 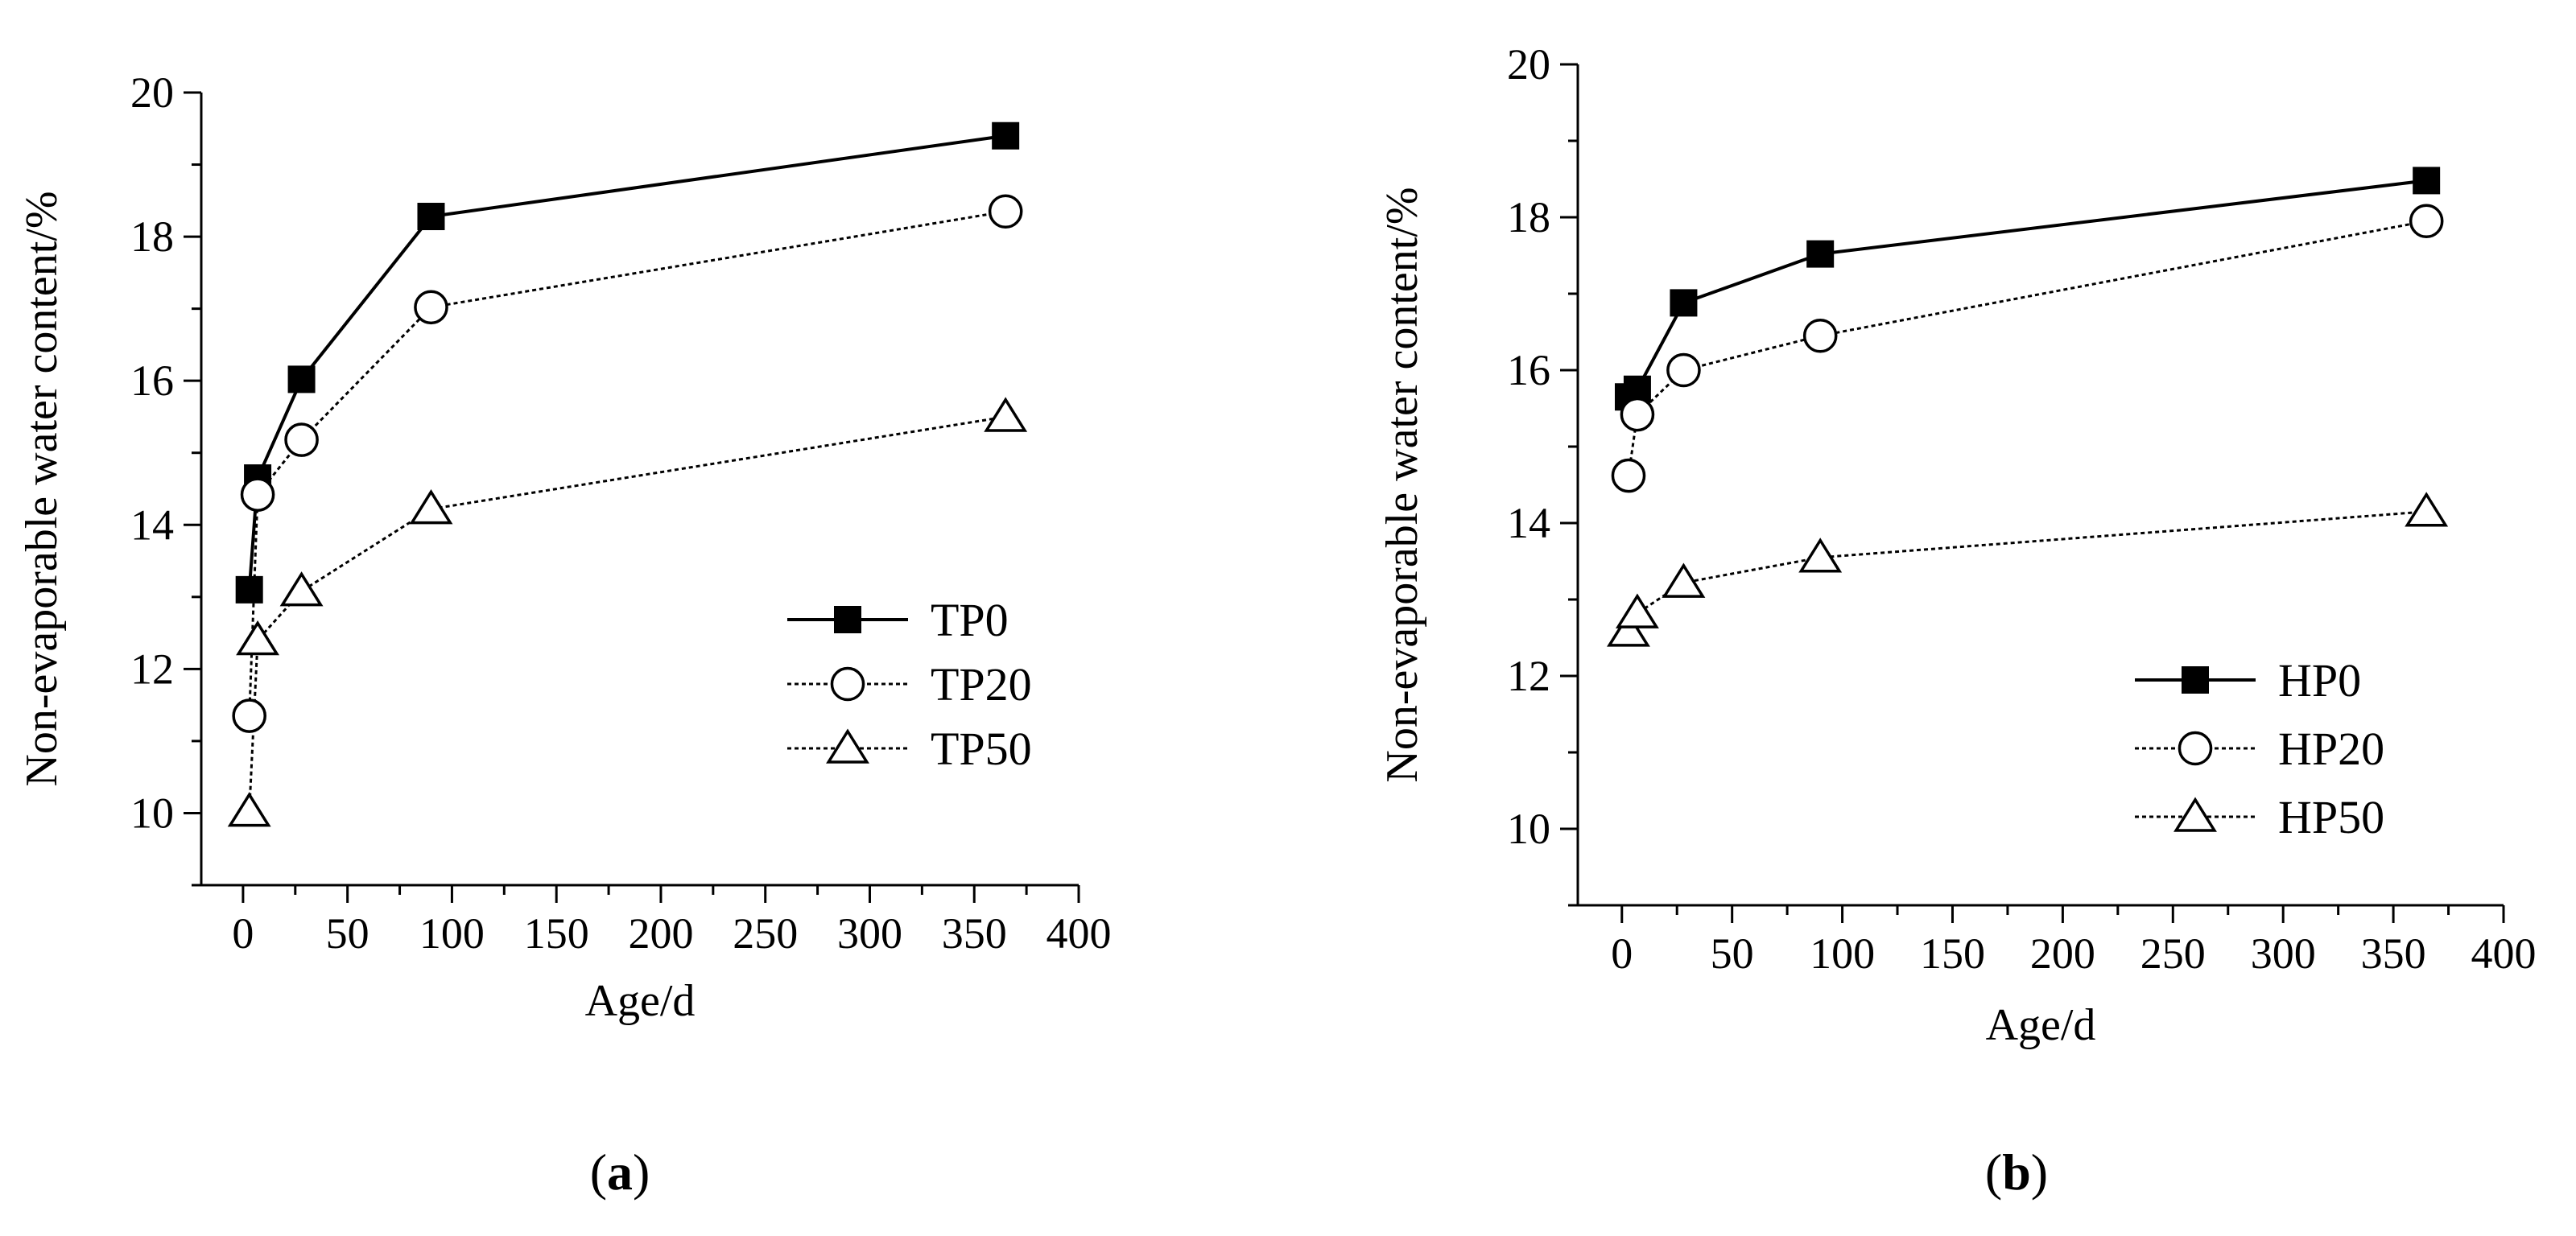 I want to click on legend-marker-hp50, so click(x=2195, y=814).